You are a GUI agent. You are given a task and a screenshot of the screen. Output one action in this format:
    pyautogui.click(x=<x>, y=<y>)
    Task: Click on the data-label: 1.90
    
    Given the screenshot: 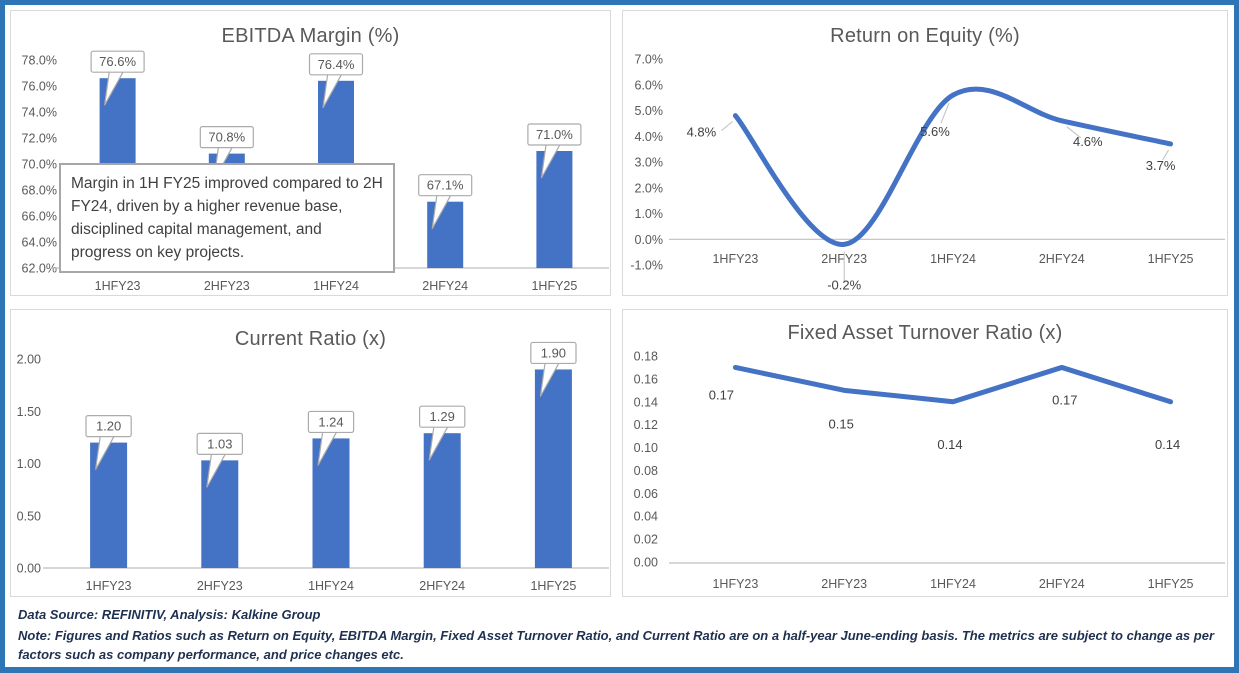 What is the action you would take?
    pyautogui.click(x=553, y=352)
    